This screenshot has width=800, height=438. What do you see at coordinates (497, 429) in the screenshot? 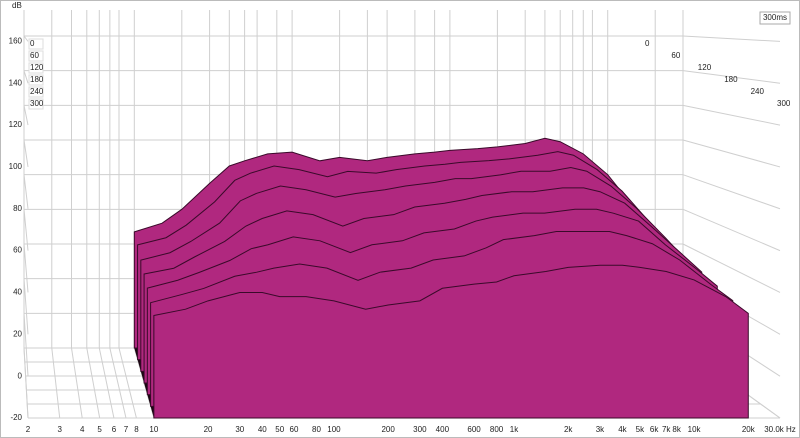
I see `x-tick-label: 800` at bounding box center [497, 429].